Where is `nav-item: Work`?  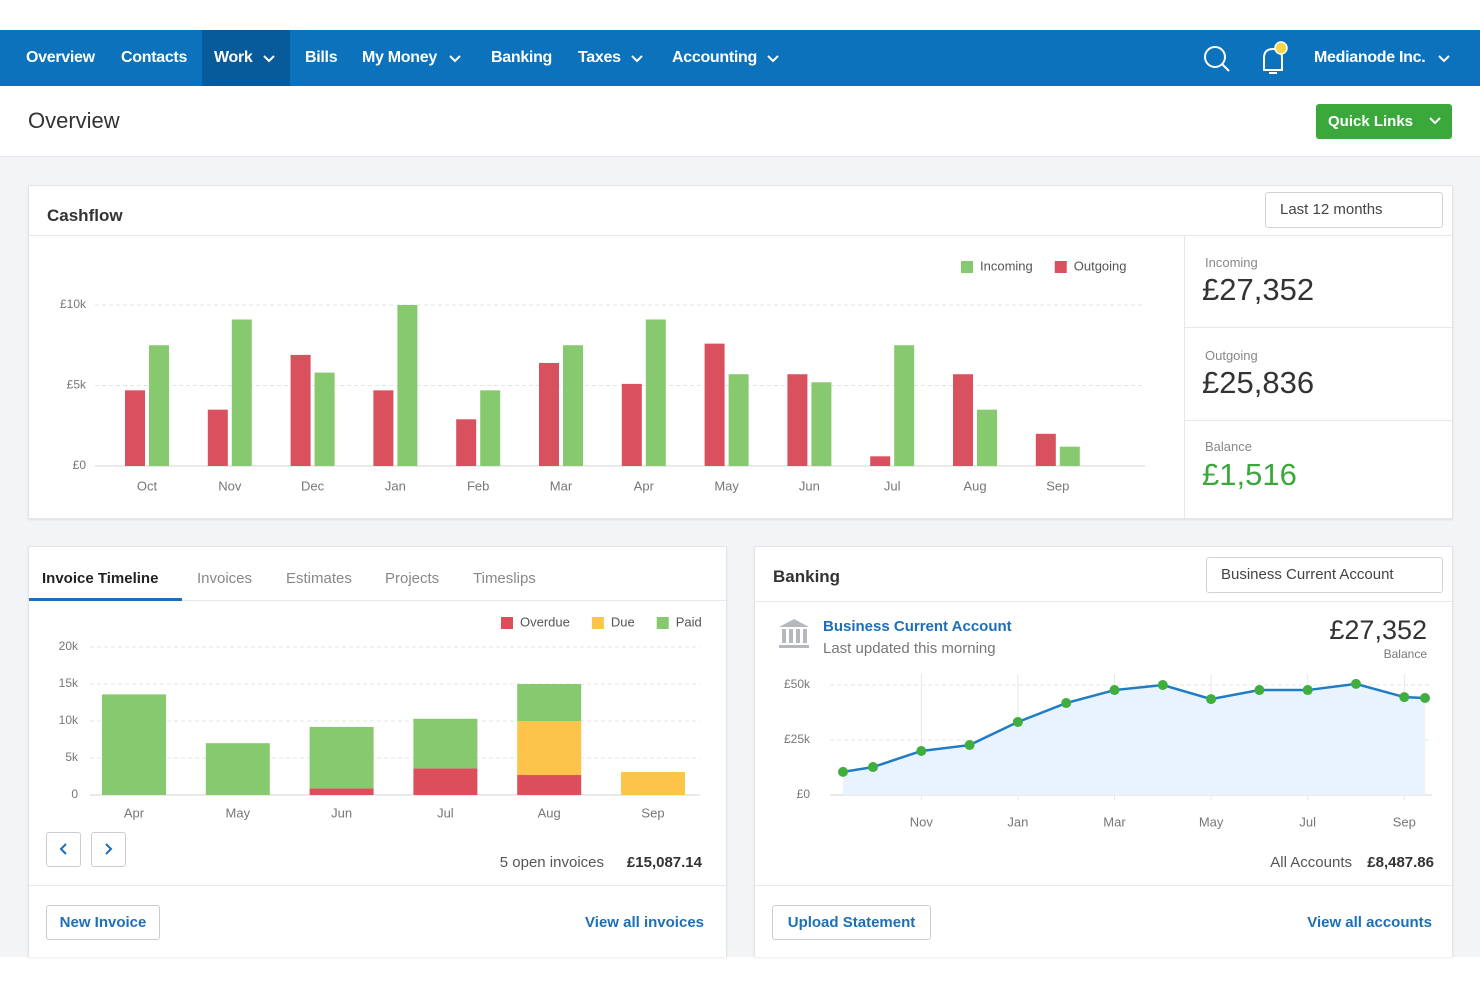
nav-item: Work is located at coordinates (233, 57).